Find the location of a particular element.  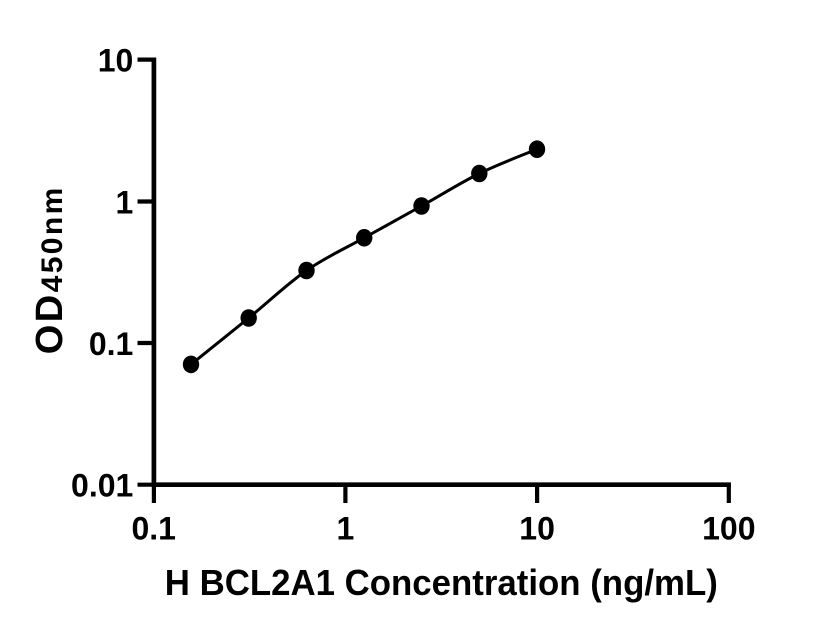

svg-text: OD450nm is located at coordinates (50, 271).